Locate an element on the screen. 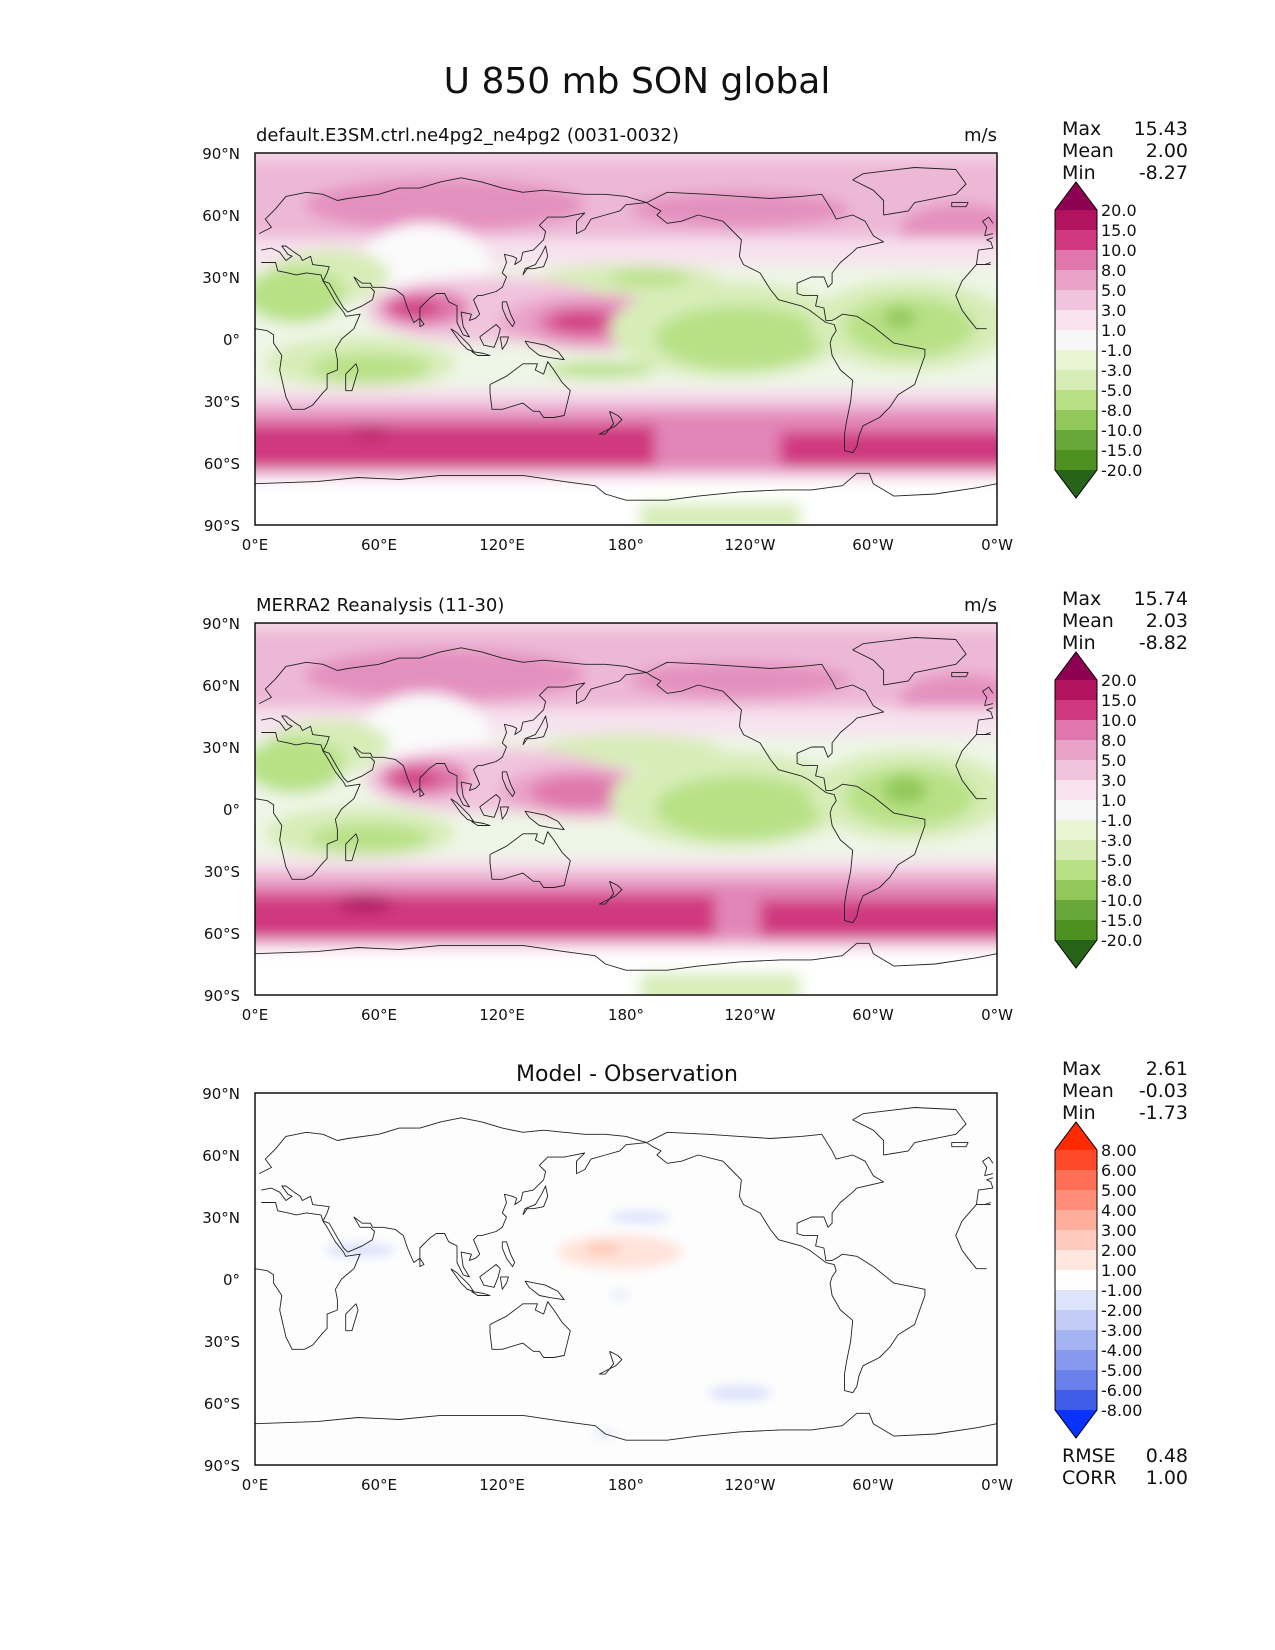 This screenshot has height=1650, width=1275. stats-box: Max 15.43 Mean 2.00 Min -8.27 is located at coordinates (1125, 151).